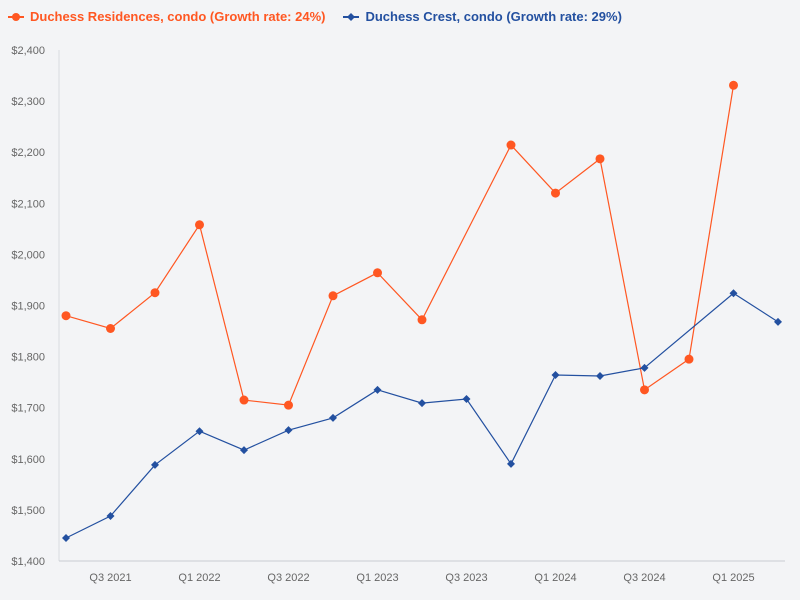 This screenshot has width=800, height=600. What do you see at coordinates (28, 460) in the screenshot?
I see `y-tick-label: $1,600` at bounding box center [28, 460].